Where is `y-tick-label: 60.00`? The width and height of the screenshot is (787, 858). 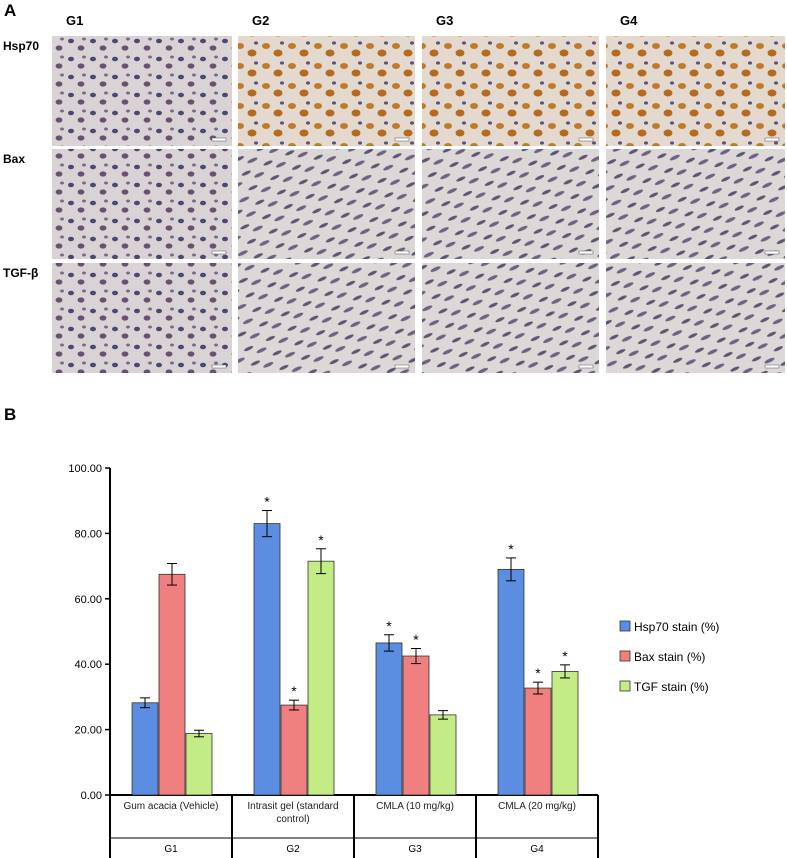 y-tick-label: 60.00 is located at coordinates (88, 600).